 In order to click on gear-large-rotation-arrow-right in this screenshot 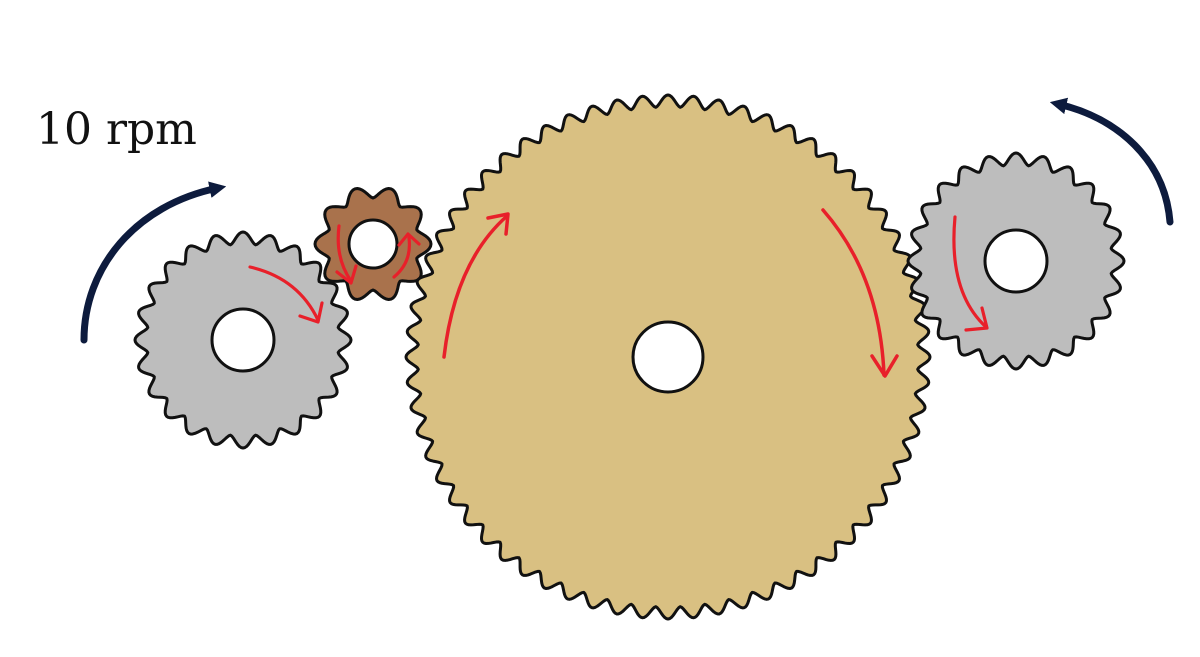, I will do `click(860, 293)`.